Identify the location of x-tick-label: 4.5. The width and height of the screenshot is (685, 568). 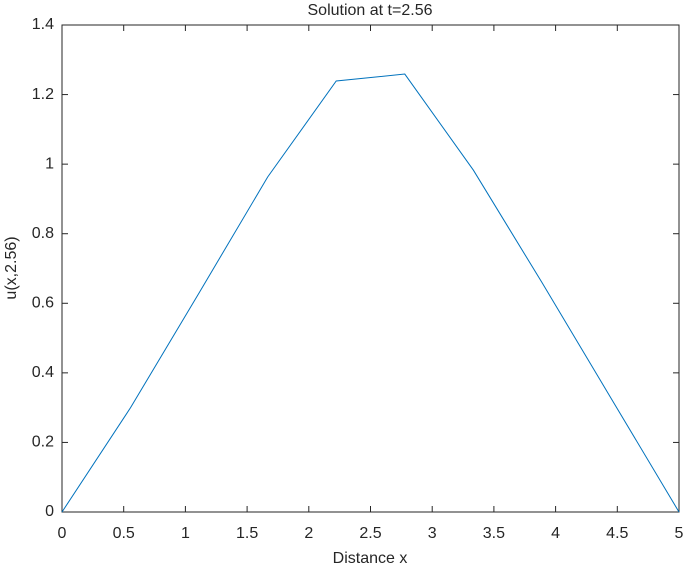
(617, 533).